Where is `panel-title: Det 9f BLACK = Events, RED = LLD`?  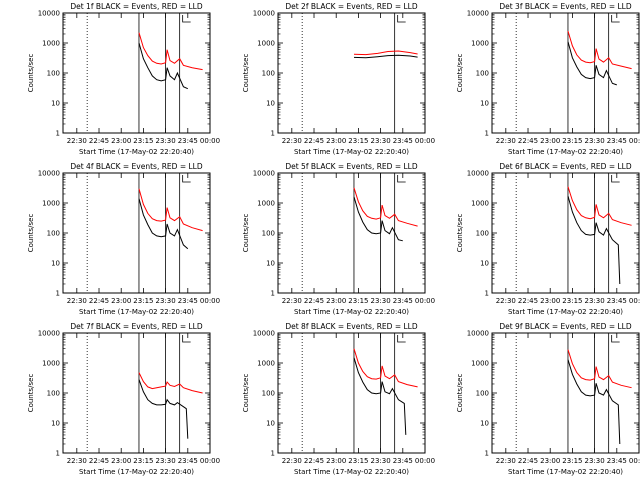 panel-title: Det 9f BLACK = Events, RED = LLD is located at coordinates (565, 326).